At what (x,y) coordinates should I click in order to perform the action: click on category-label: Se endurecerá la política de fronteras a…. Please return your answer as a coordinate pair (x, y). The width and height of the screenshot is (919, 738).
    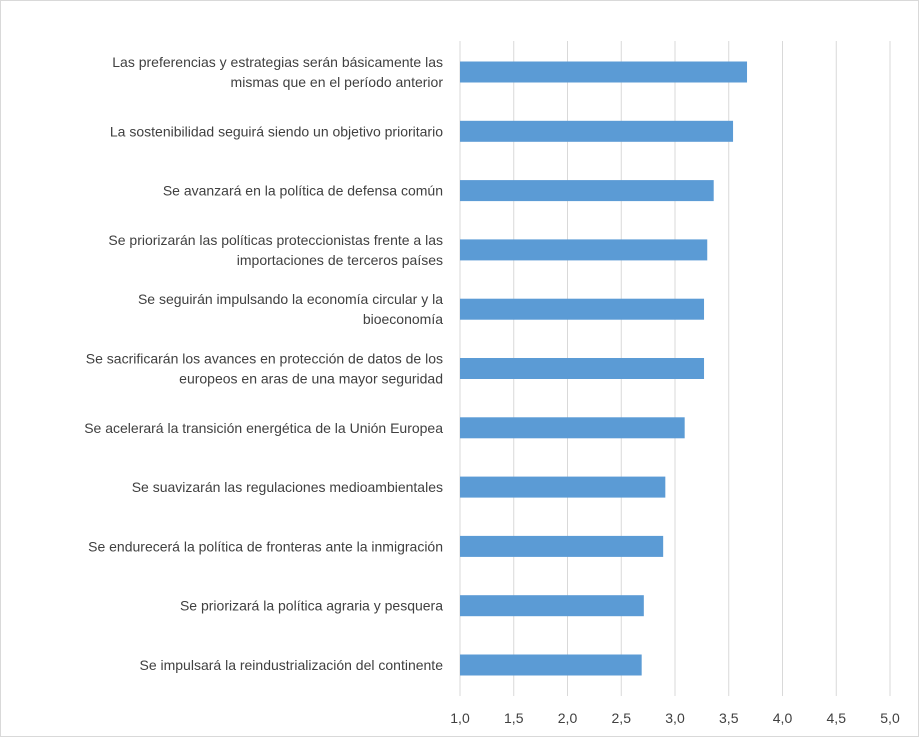
    Looking at the image, I should click on (265, 546).